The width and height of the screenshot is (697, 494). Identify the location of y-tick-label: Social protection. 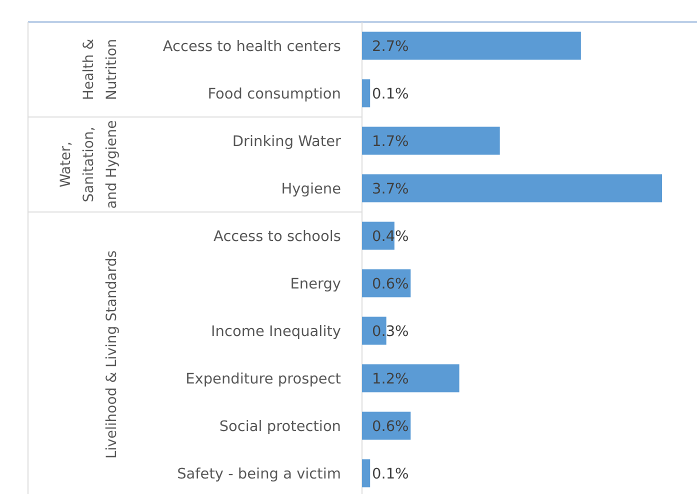
(280, 426).